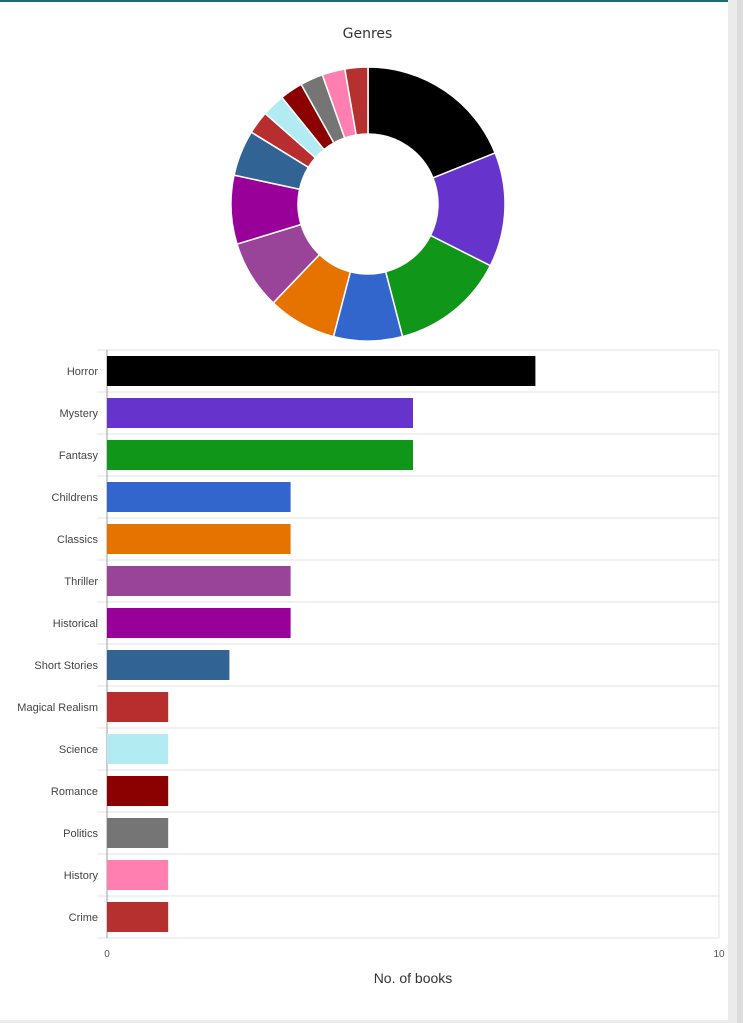 The height and width of the screenshot is (1023, 743). What do you see at coordinates (83, 918) in the screenshot?
I see `bar-label-crime: Crime` at bounding box center [83, 918].